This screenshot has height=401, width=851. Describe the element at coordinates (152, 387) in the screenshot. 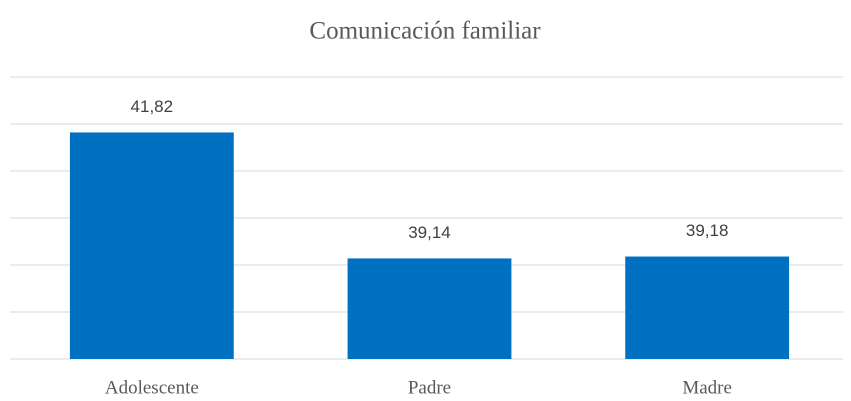

I see `x-tick-label: Adolescente` at that location.